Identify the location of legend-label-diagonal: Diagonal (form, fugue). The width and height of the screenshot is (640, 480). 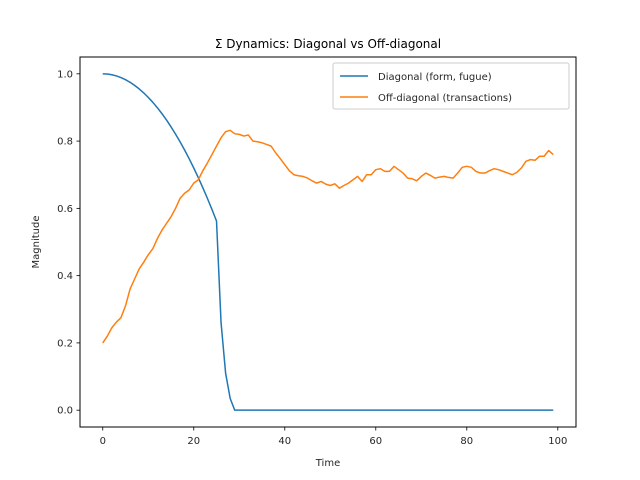
(435, 77).